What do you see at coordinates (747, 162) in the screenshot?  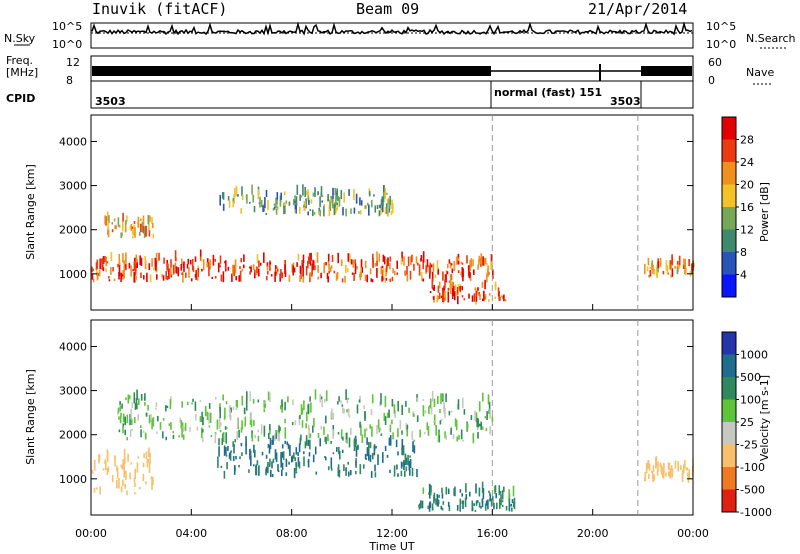 I see `colorbar-tick-label: 24` at bounding box center [747, 162].